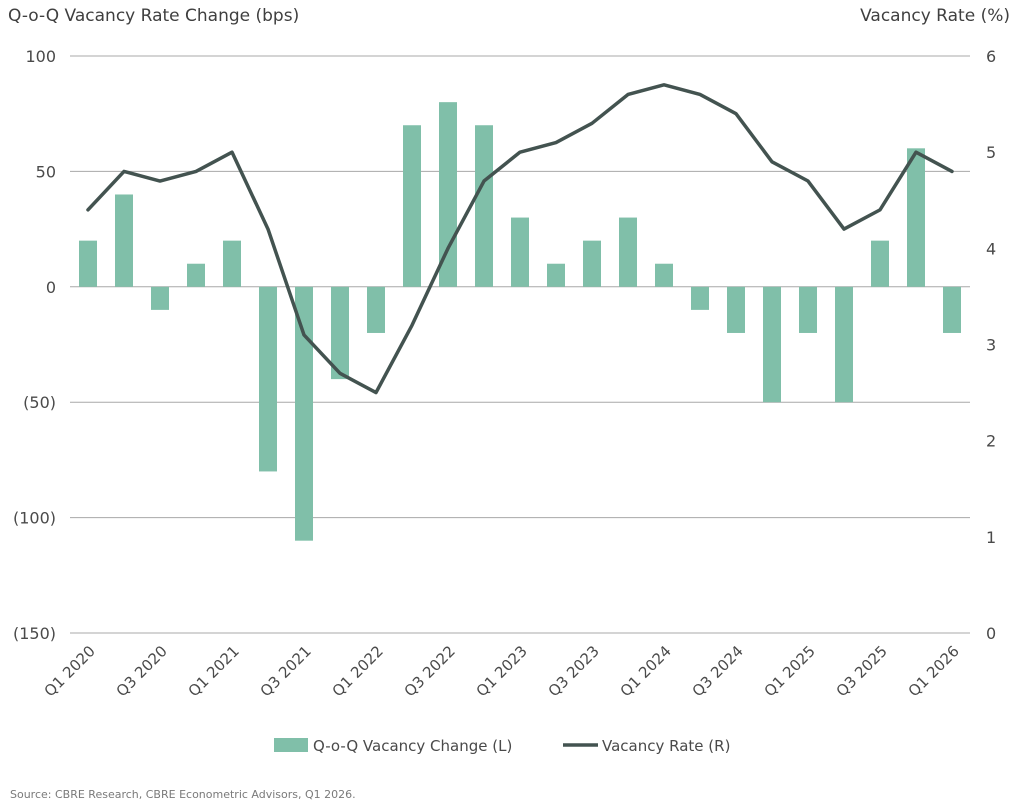  I want to click on left-tick-label: (150), so click(34, 633).